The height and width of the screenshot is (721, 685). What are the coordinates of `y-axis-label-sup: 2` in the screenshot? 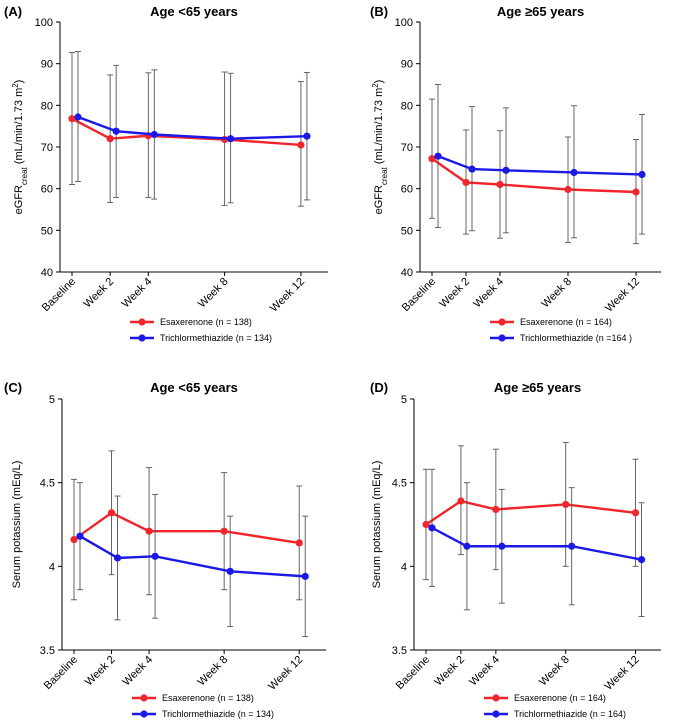 It's located at (375, 85).